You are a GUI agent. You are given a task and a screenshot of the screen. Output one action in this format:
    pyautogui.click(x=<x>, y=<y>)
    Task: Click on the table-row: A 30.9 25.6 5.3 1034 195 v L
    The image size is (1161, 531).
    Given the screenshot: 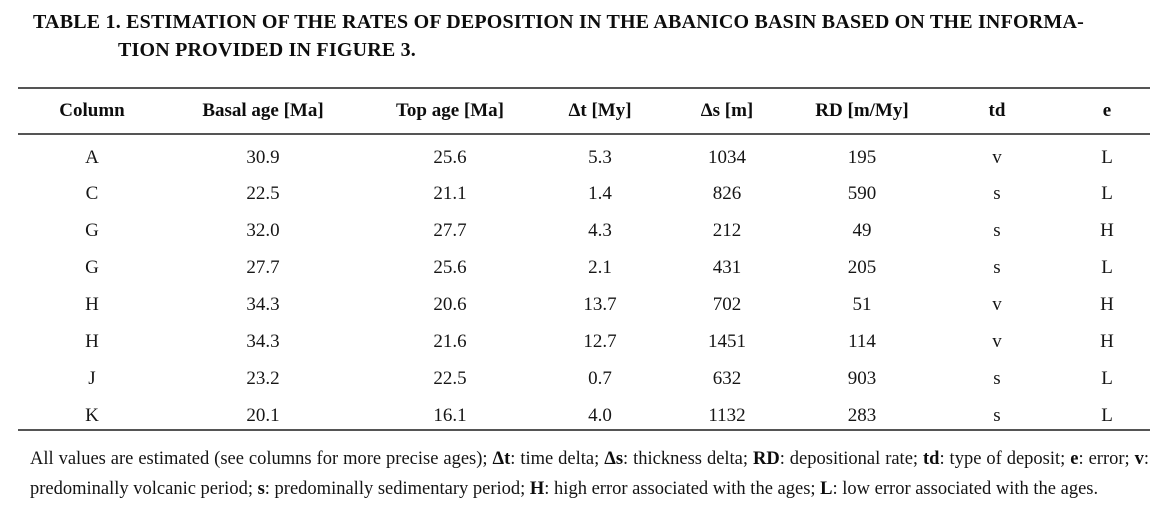 What is the action you would take?
    pyautogui.click(x=584, y=152)
    